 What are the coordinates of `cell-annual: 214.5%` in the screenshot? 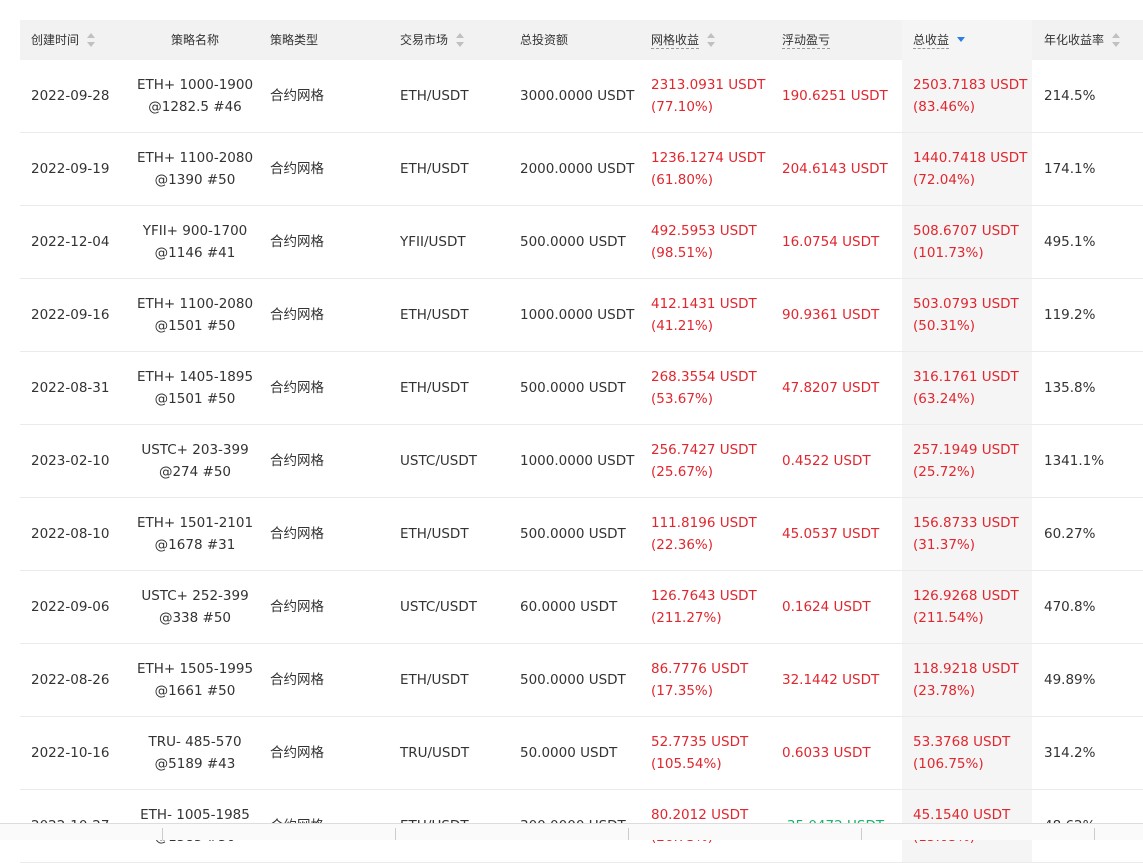 It's located at (1093, 96).